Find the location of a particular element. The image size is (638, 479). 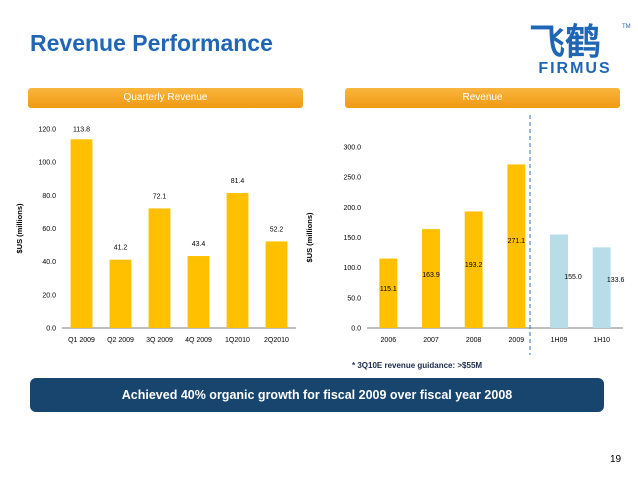

firmus-logo: 飞鹤 TM FIRMUS is located at coordinates (570, 47).